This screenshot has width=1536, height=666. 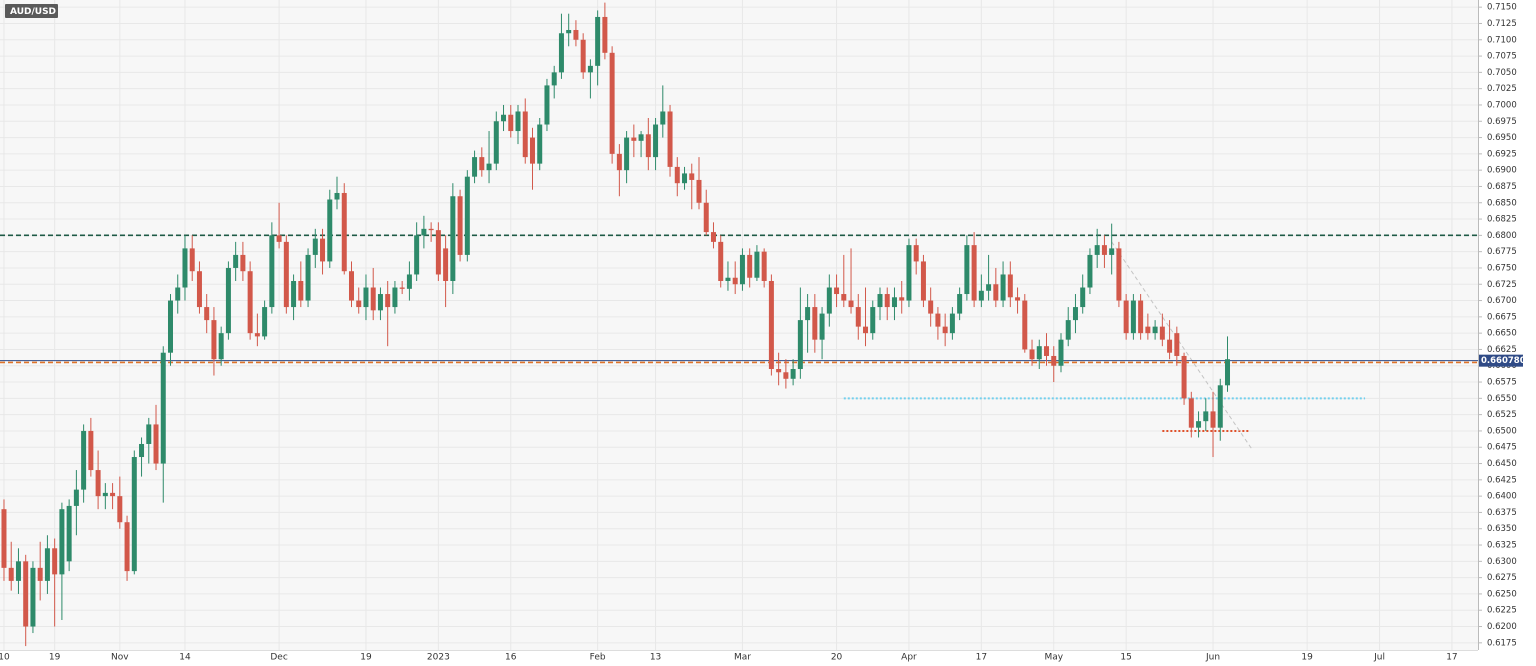 I want to click on y-tick-label: 0.7000, so click(x=1502, y=105).